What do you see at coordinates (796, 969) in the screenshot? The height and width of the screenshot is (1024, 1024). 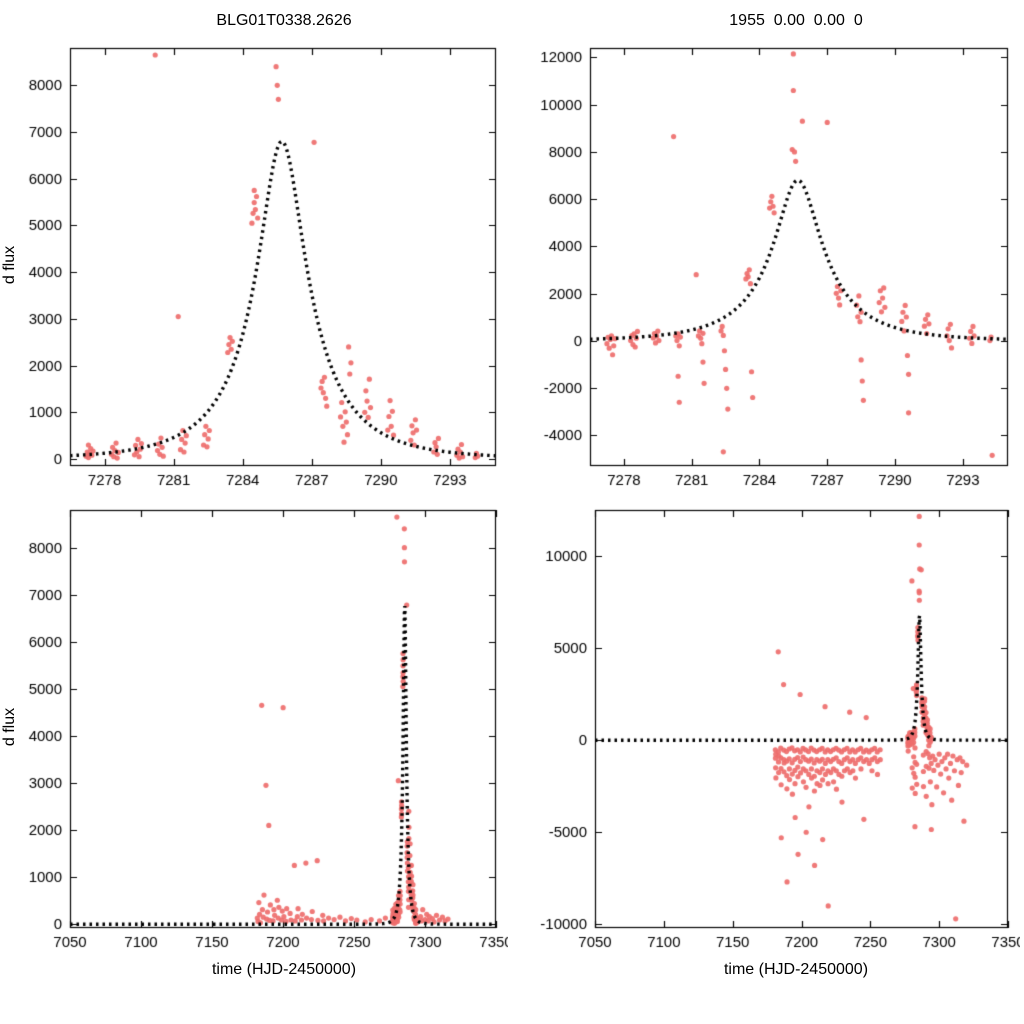 I see `x-axis-label-bottom-right: time (HJD-2450000)` at bounding box center [796, 969].